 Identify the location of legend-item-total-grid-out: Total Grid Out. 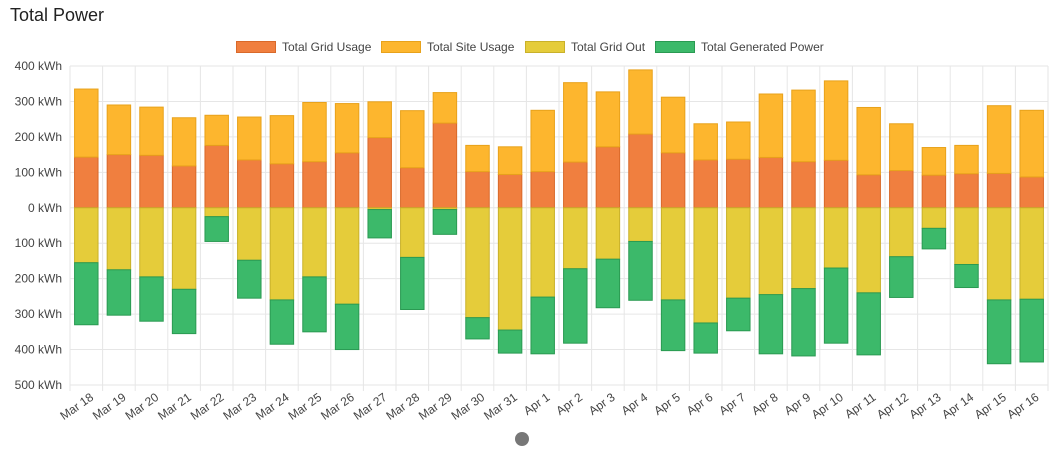
(585, 47).